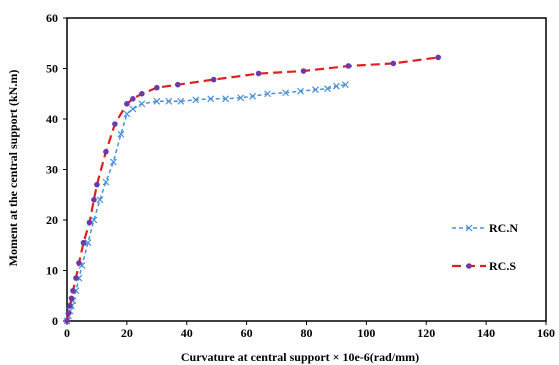 This screenshot has height=365, width=559. Describe the element at coordinates (52, 18) in the screenshot. I see `y-tick-label: 60` at that location.